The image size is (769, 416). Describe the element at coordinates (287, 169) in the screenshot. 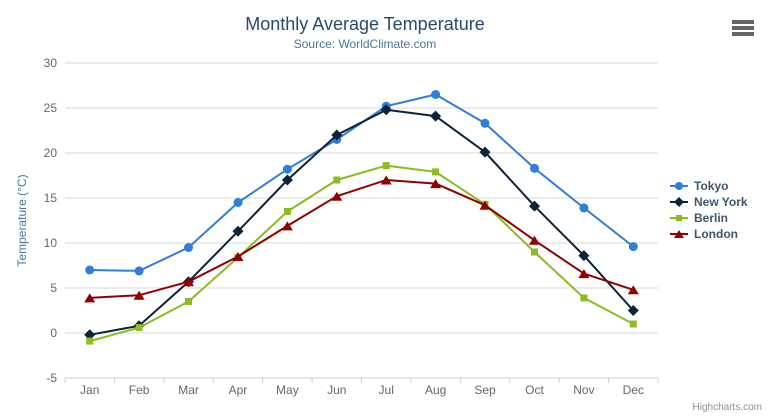

I see `marker-tokyo-may` at that location.